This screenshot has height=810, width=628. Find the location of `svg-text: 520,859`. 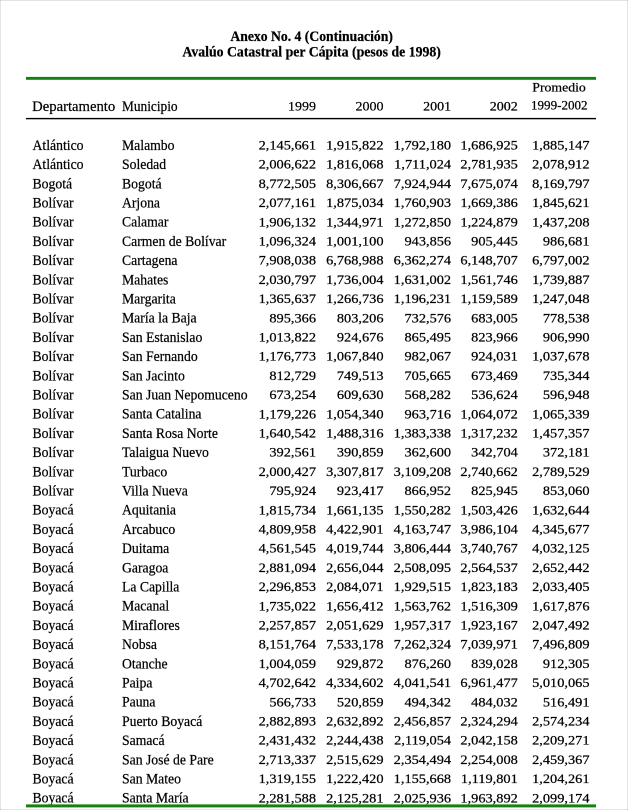

svg-text: 520,859 is located at coordinates (360, 702).